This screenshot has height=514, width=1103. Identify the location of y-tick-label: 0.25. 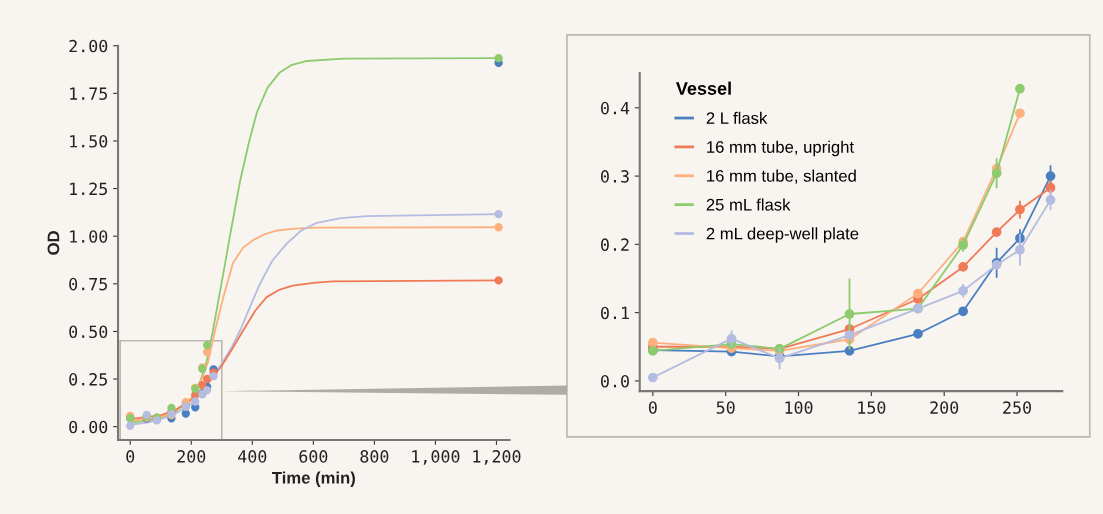
(88, 379).